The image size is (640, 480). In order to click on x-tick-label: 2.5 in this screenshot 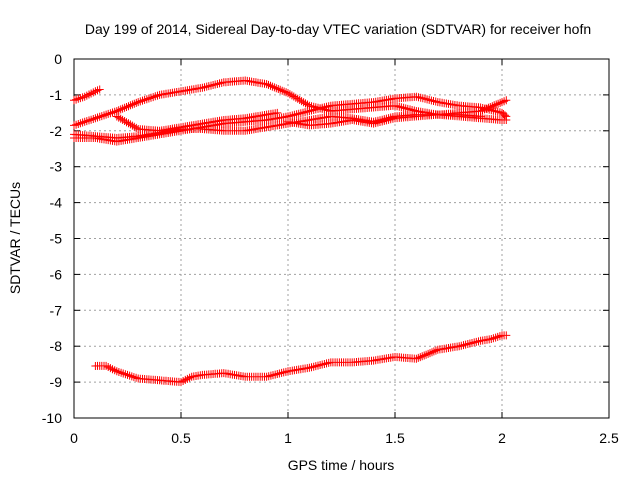, I will do `click(609, 438)`.